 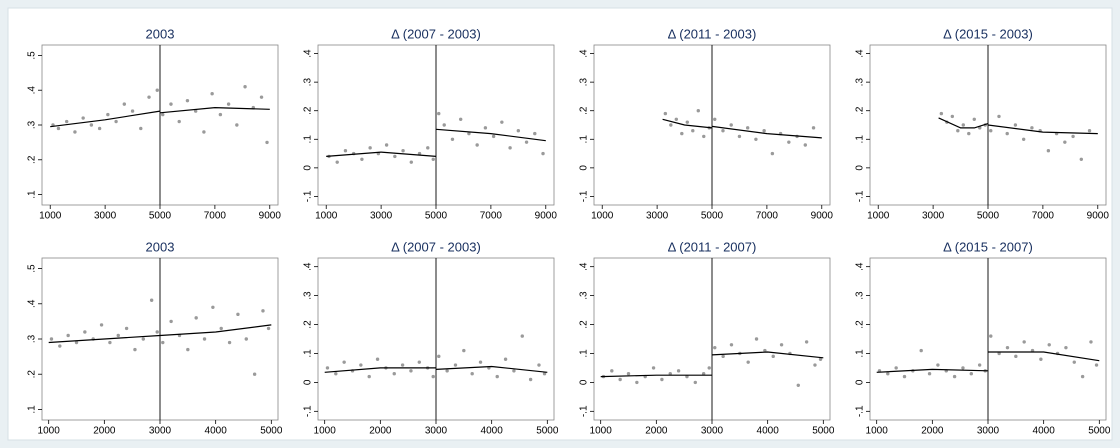 I want to click on panel-title: Δ (2015 - 2003), so click(x=988, y=33).